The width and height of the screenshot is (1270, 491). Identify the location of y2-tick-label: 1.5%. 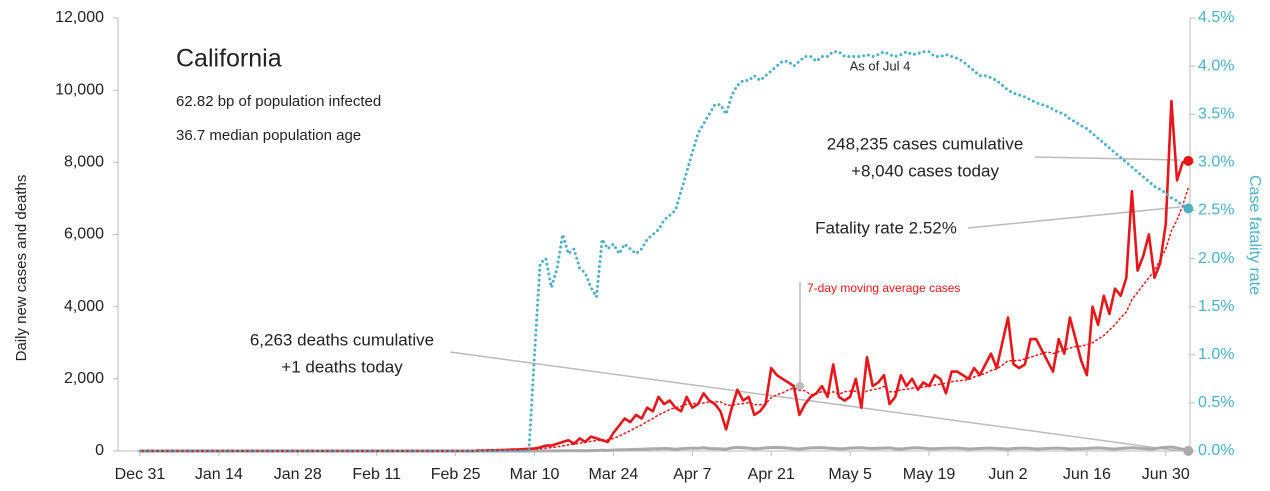
(1216, 306).